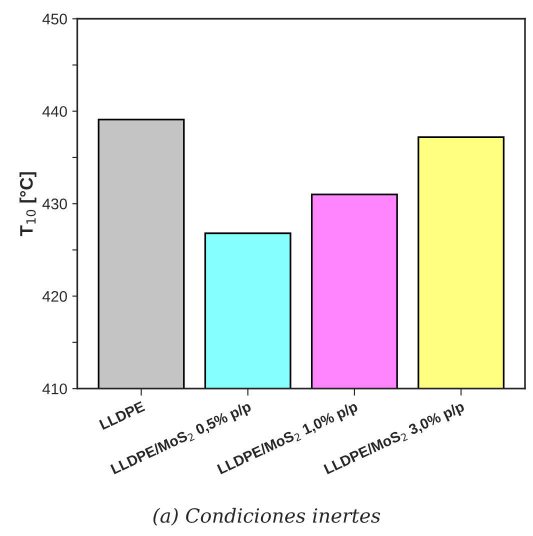  I want to click on y-tick-label: 440, so click(54, 111).